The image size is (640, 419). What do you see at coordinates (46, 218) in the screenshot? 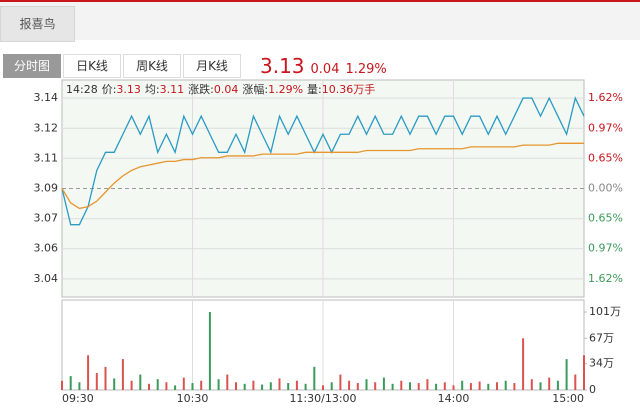
I see `y-tick-label: 3.07` at bounding box center [46, 218].